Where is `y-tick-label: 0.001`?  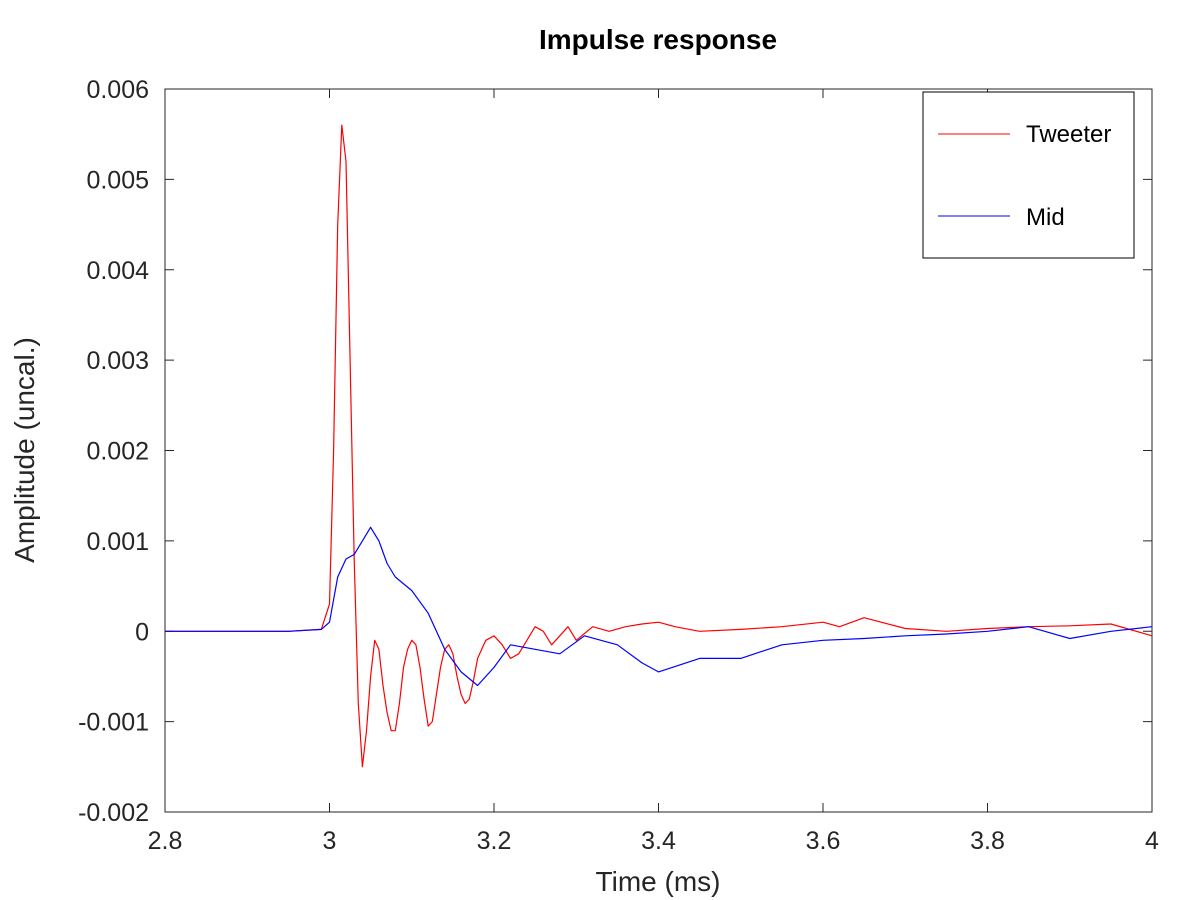 y-tick-label: 0.001 is located at coordinates (117, 542).